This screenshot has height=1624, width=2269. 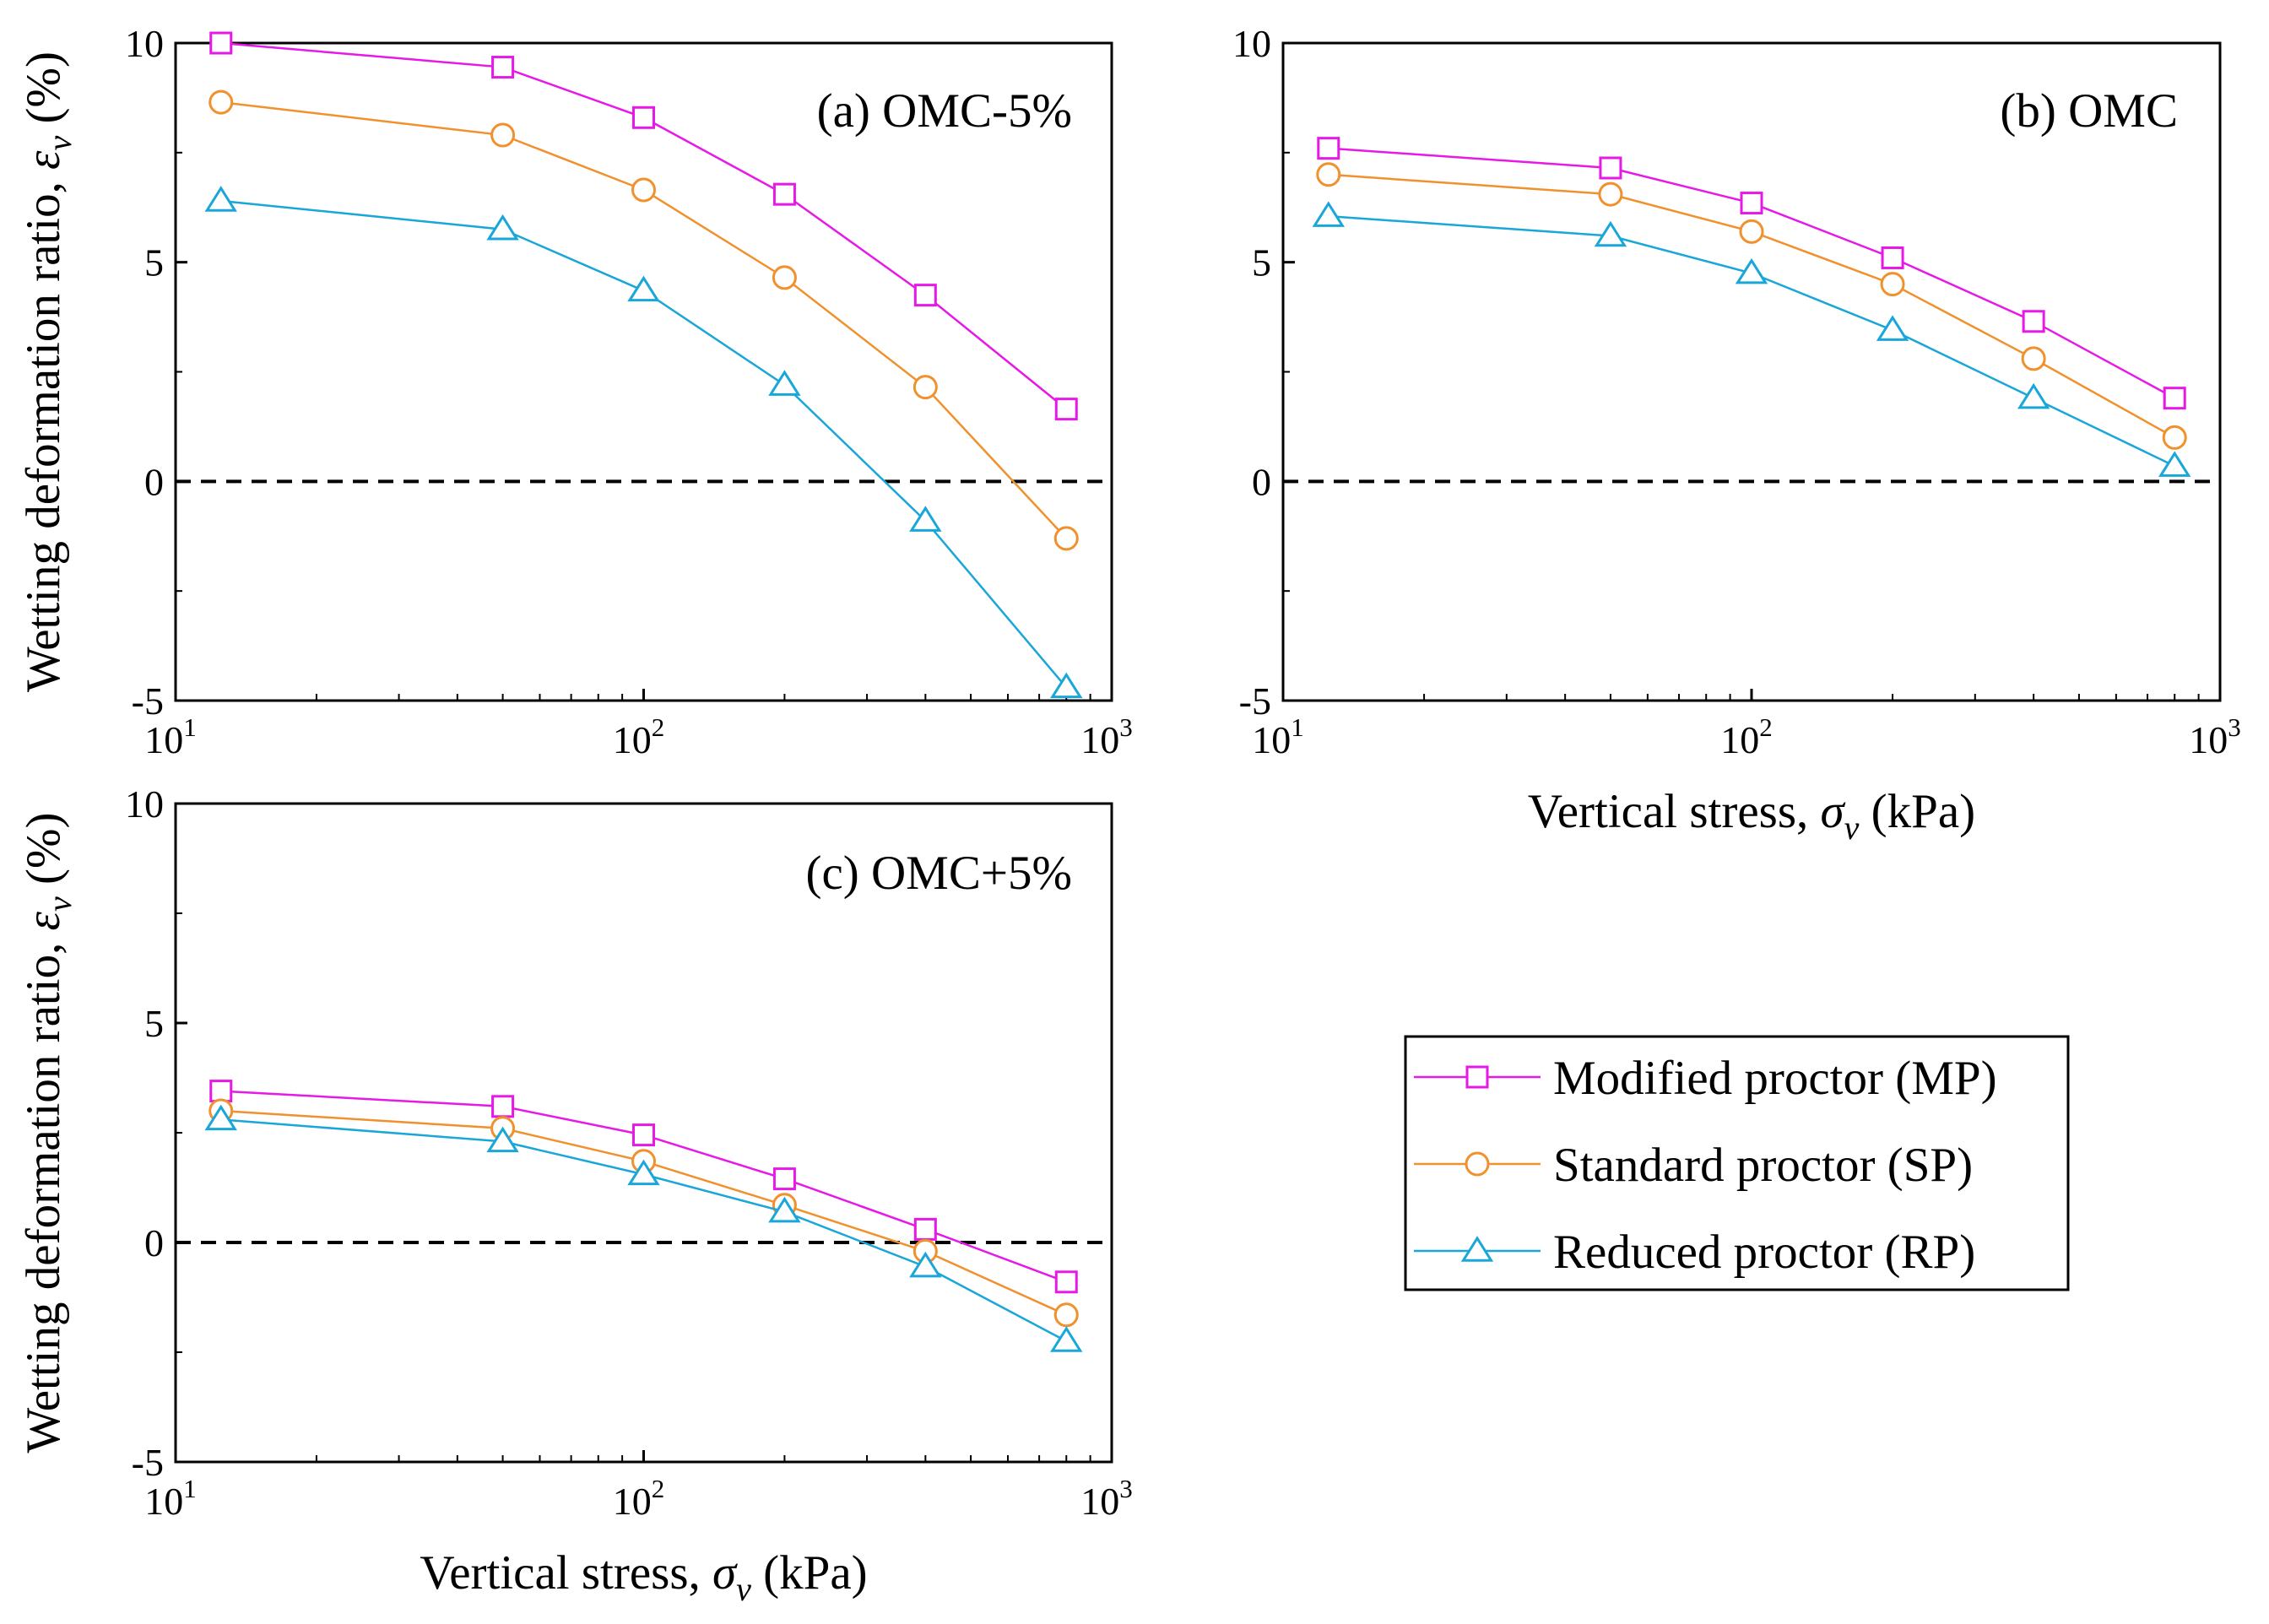 I want to click on legend-entry: Modified proctor (MP), so click(x=1706, y=1078).